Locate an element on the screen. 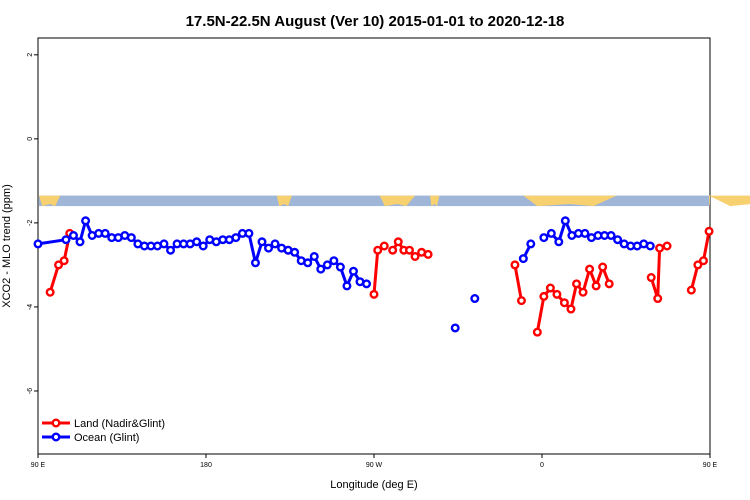 Image resolution: width=750 pixels, height=500 pixels. x-axis-label: Longitude (deg E) is located at coordinates (373, 485).